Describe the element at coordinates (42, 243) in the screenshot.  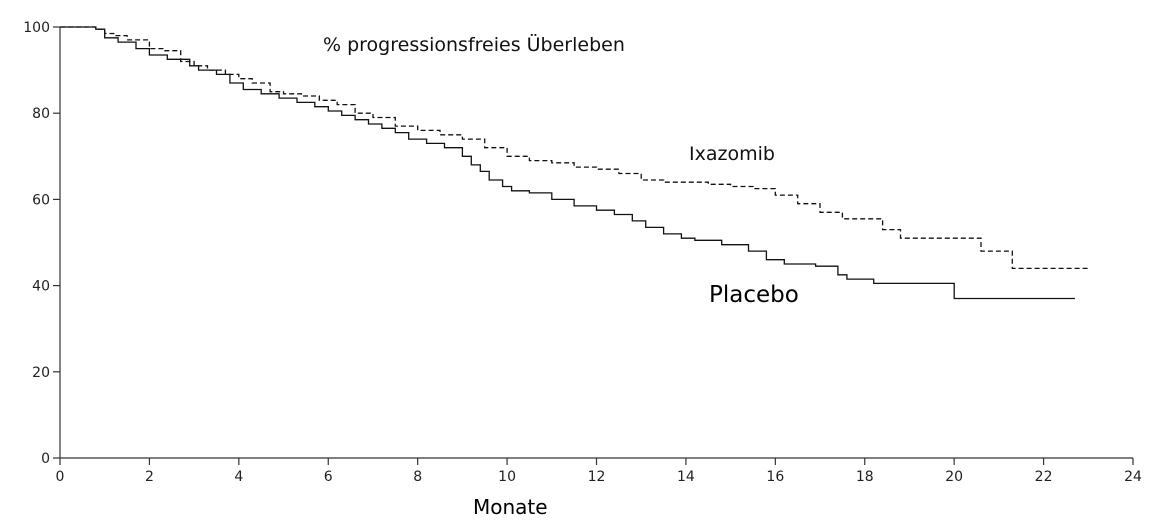
I see `y-axis: 0 20 40 60 80 100` at that location.